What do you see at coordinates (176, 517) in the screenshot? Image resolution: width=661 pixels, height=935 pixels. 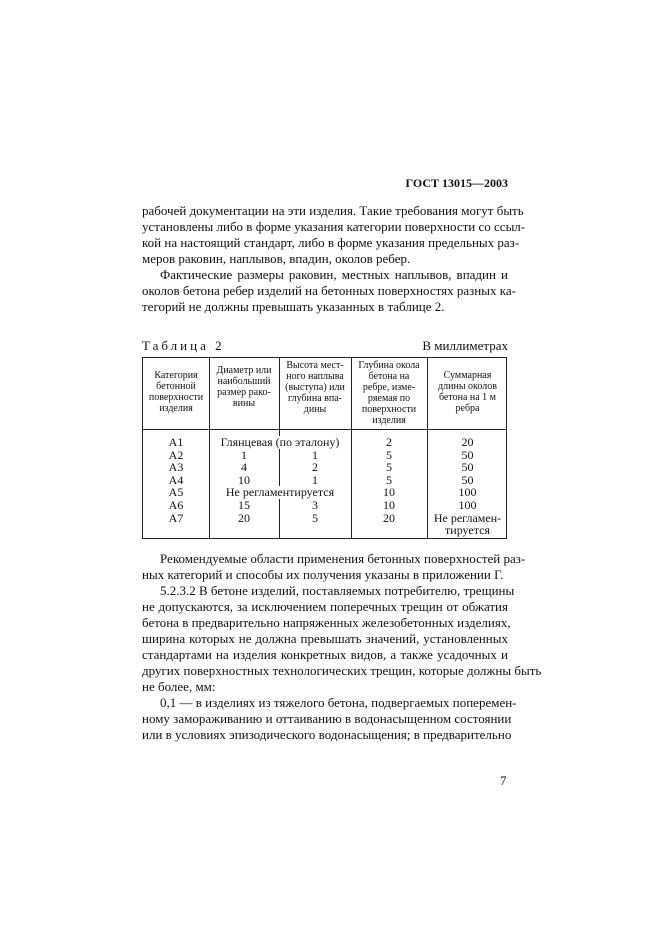 I see `table-cell: А7` at bounding box center [176, 517].